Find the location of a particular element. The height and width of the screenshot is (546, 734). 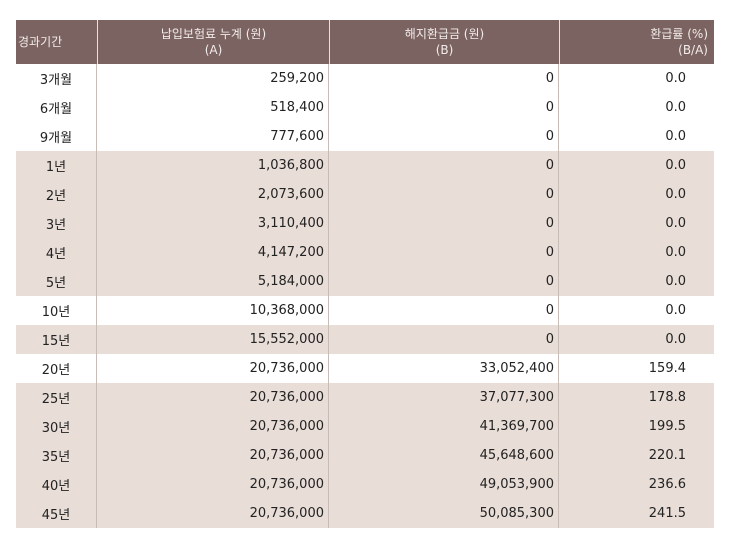

table-row: 1년 1,036,800 0 0.0 is located at coordinates (365, 165).